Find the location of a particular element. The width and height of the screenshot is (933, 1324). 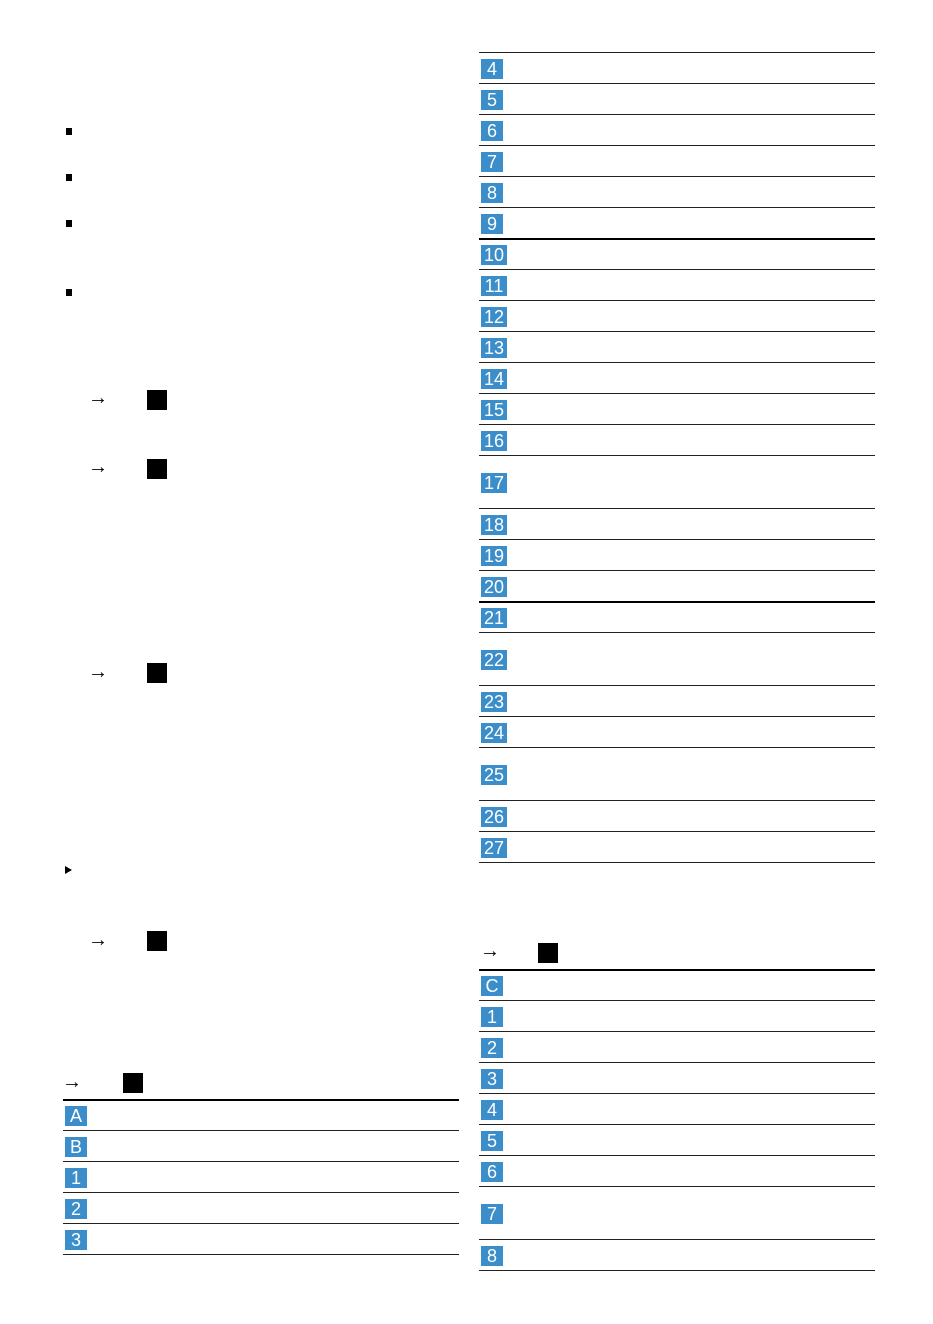

row-label: 21 is located at coordinates (494, 617).